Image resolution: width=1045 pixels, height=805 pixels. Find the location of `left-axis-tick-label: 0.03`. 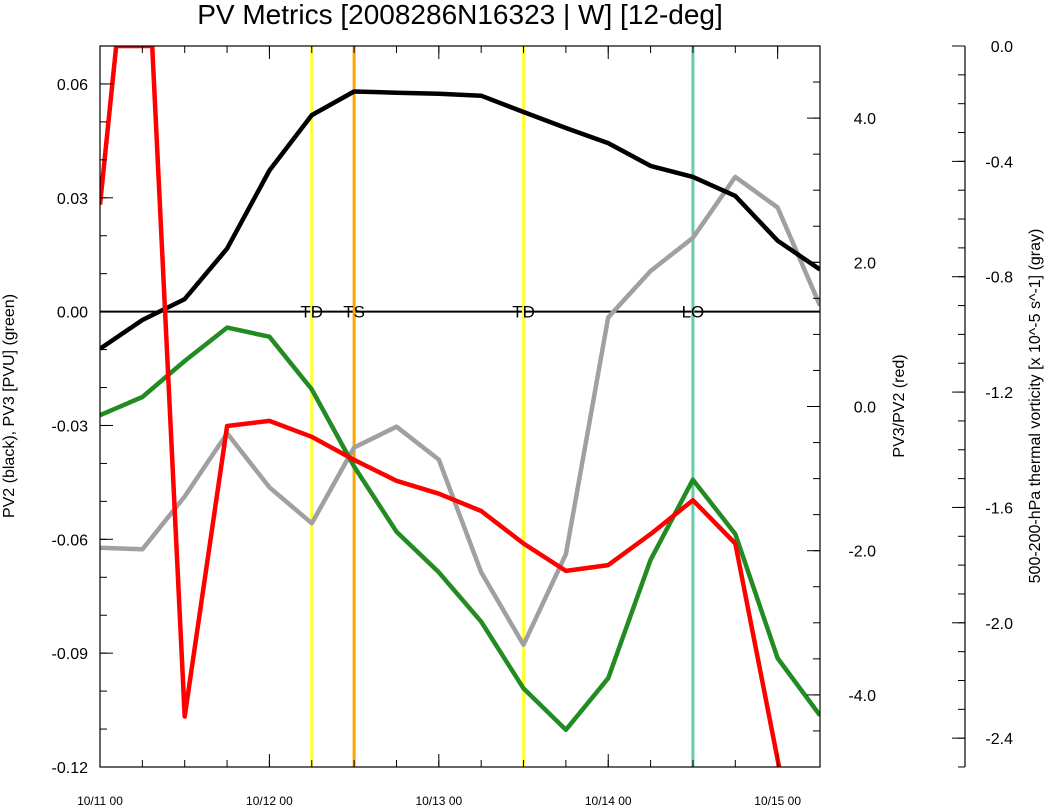

left-axis-tick-label: 0.03 is located at coordinates (72, 199).